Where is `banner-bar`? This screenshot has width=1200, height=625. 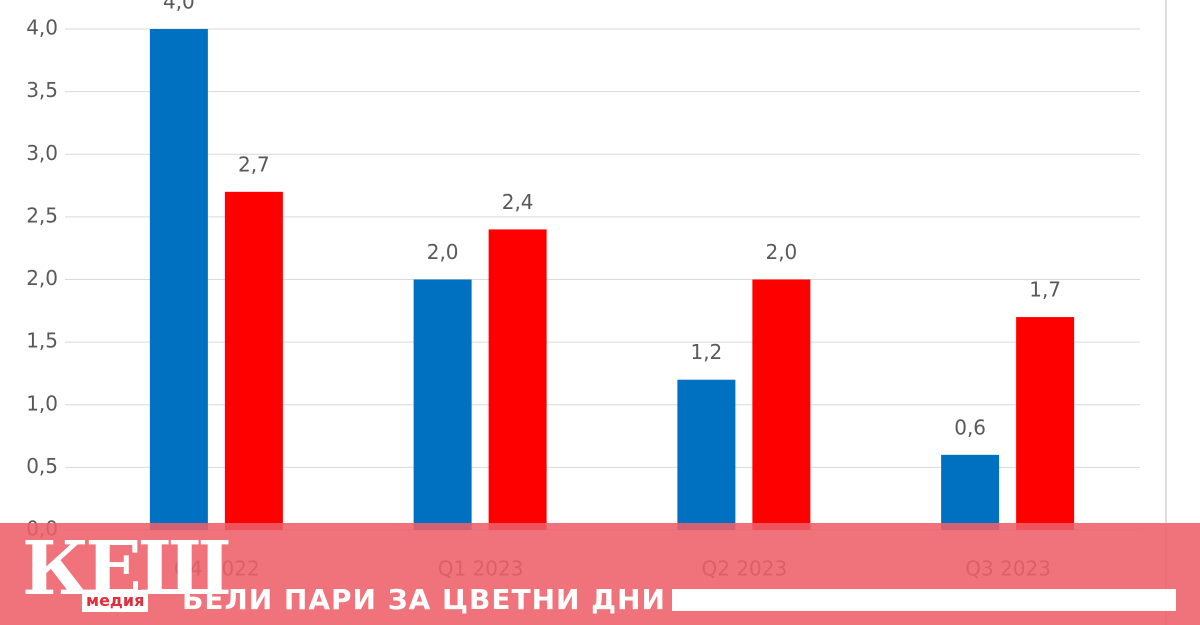
banner-bar is located at coordinates (924, 600).